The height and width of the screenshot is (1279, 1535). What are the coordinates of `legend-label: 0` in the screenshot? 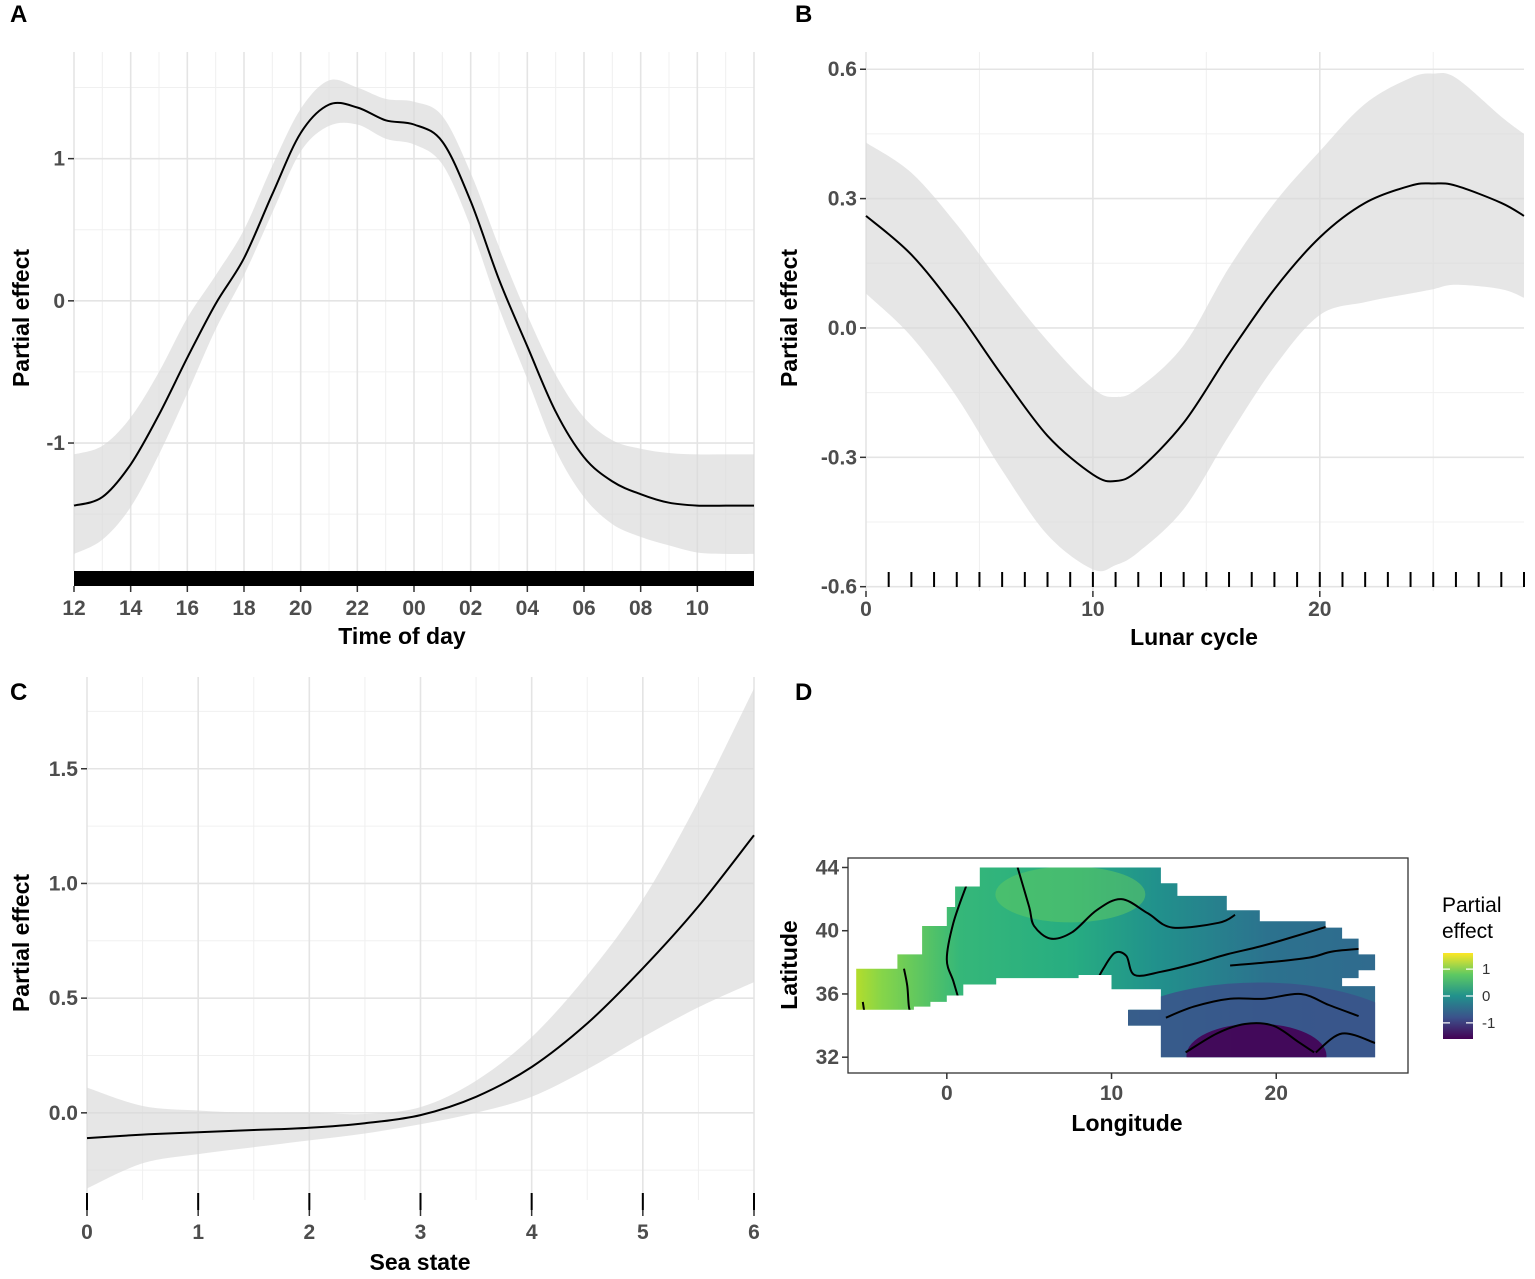 It's located at (1486, 996).